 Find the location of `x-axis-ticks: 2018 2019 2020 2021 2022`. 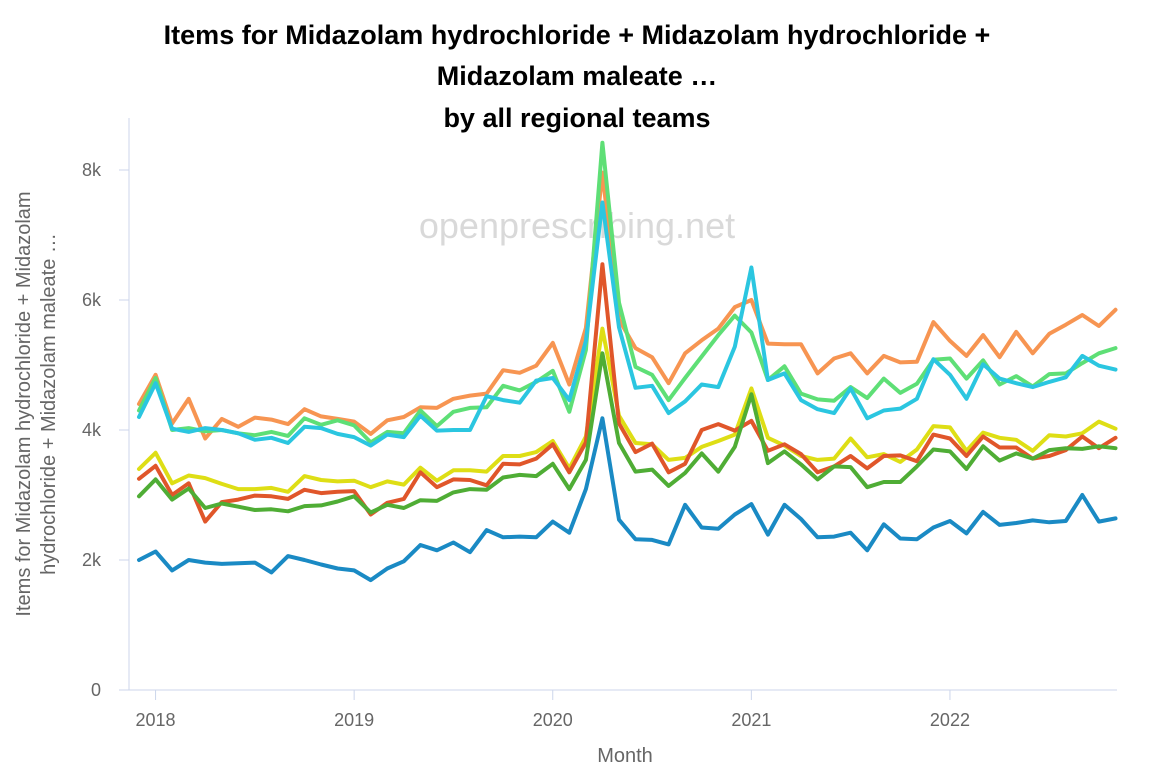

x-axis-ticks: 2018 2019 2020 2021 2022 is located at coordinates (553, 710).